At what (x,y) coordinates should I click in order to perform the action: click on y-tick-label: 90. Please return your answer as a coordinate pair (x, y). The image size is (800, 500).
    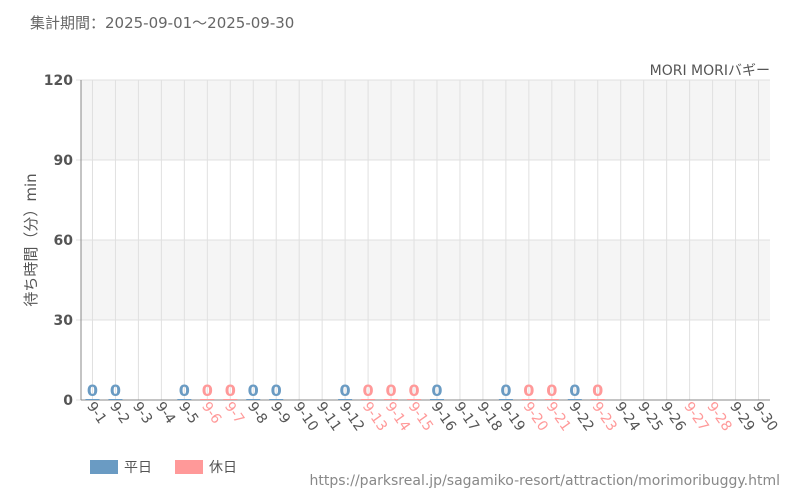
    Looking at the image, I should click on (64, 161).